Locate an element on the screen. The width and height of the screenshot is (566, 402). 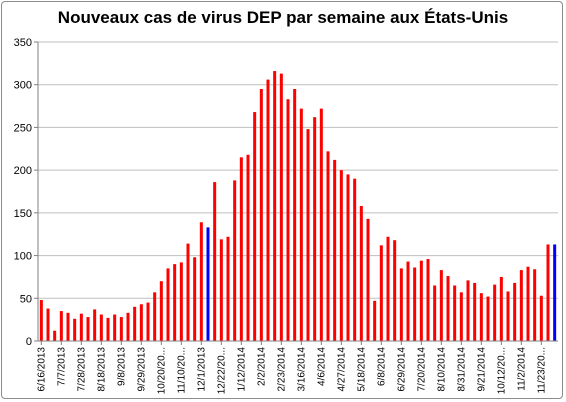
y-tick-label: 350 is located at coordinates (23, 43).